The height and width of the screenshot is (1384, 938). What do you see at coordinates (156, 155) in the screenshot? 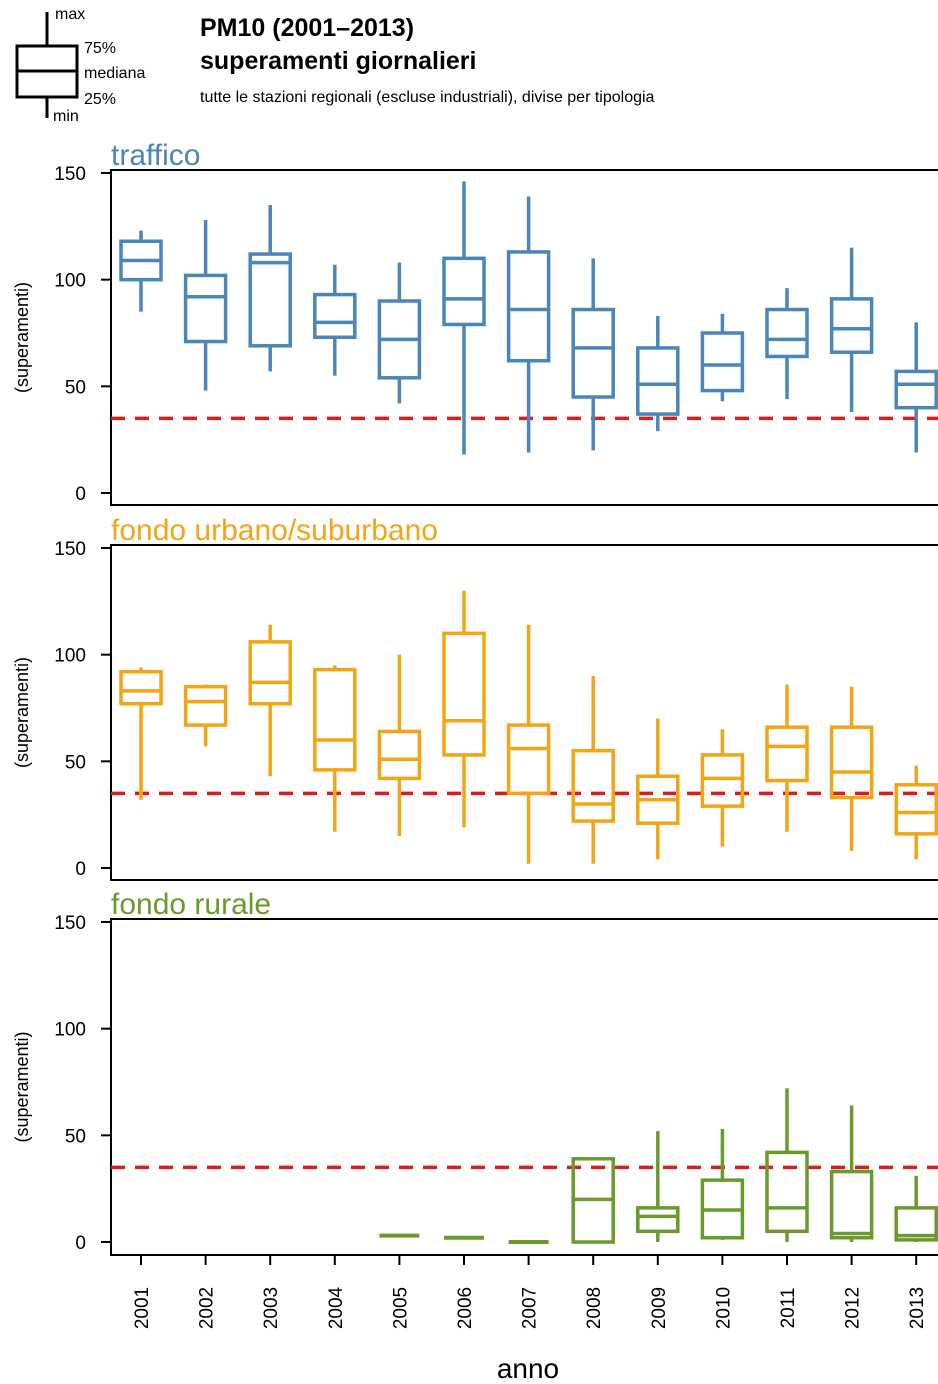
I see `panel-title: traffico` at bounding box center [156, 155].